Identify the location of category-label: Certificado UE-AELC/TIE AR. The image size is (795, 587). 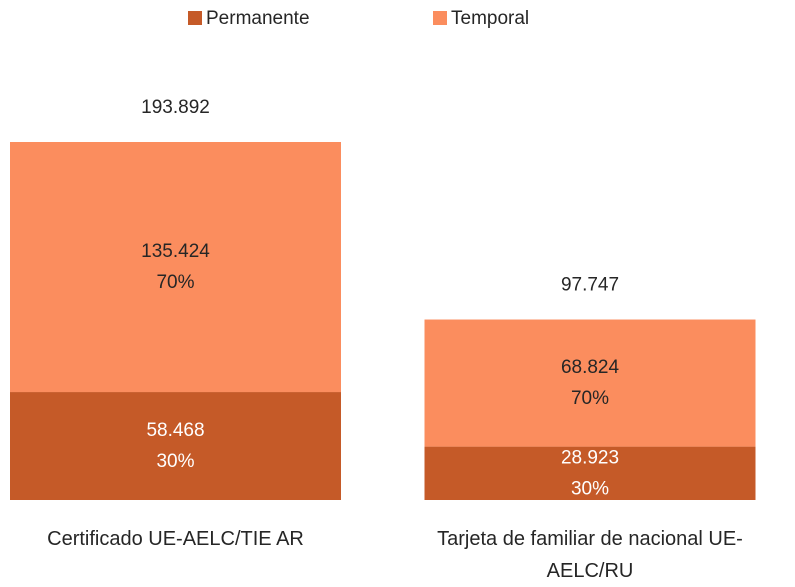
(175, 539).